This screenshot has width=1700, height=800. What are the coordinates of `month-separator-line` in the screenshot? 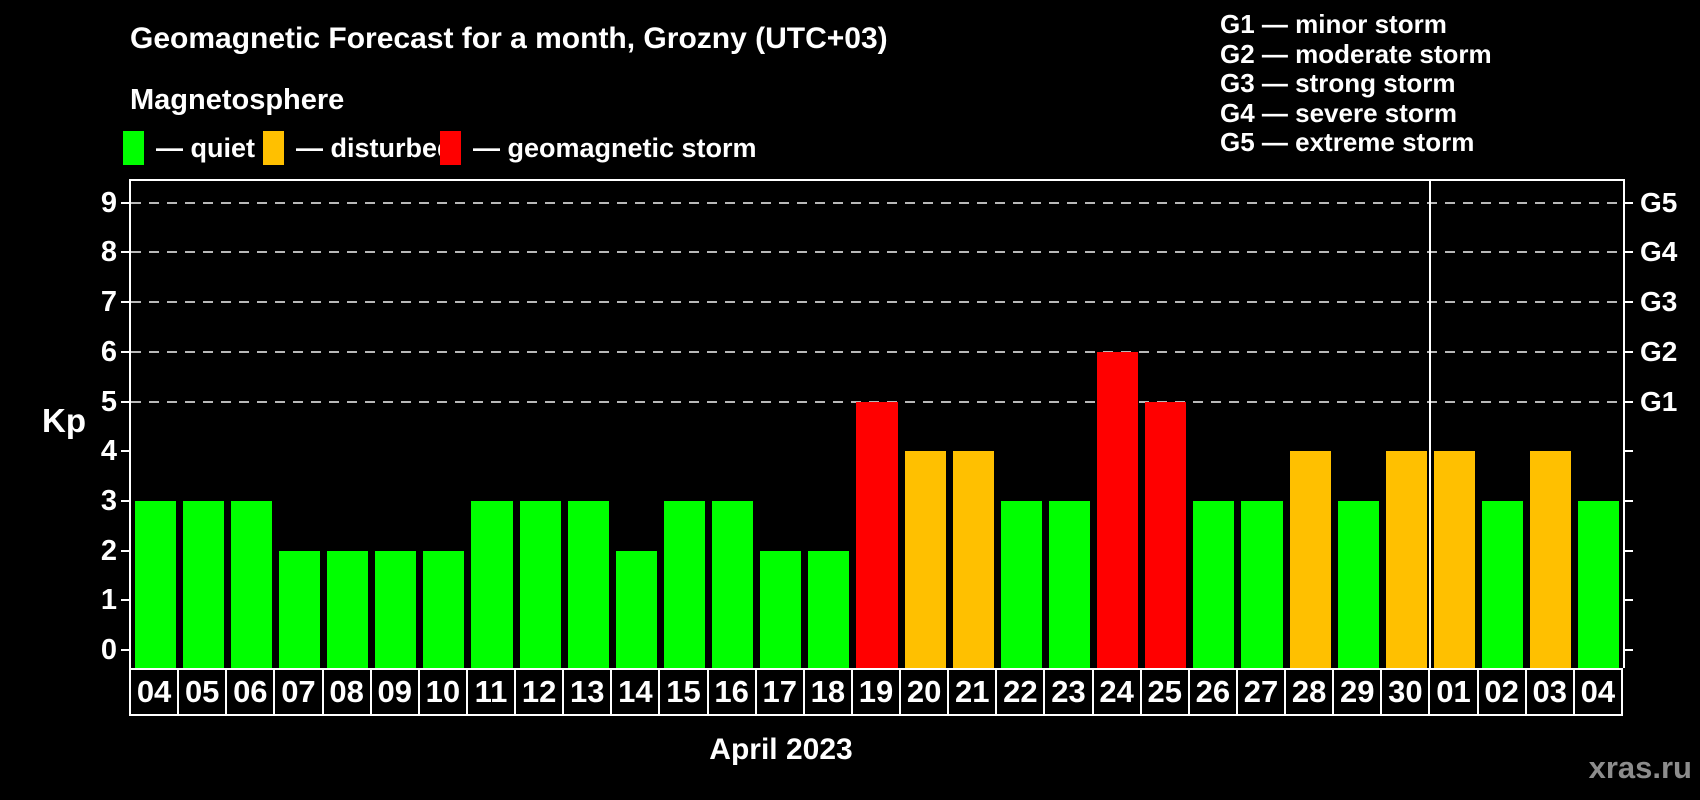 It's located at (1430, 424).